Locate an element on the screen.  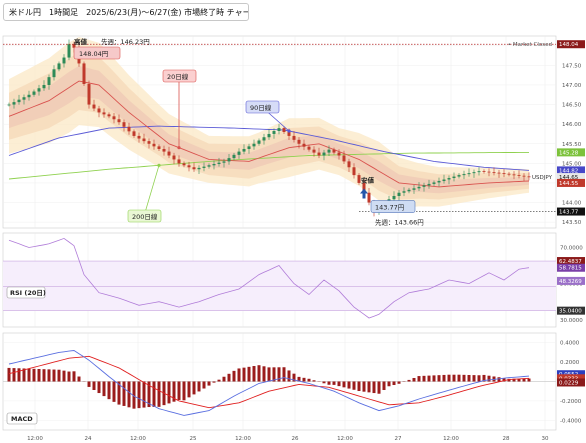
macd-tick-label: -0.4000 is located at coordinates (571, 421).